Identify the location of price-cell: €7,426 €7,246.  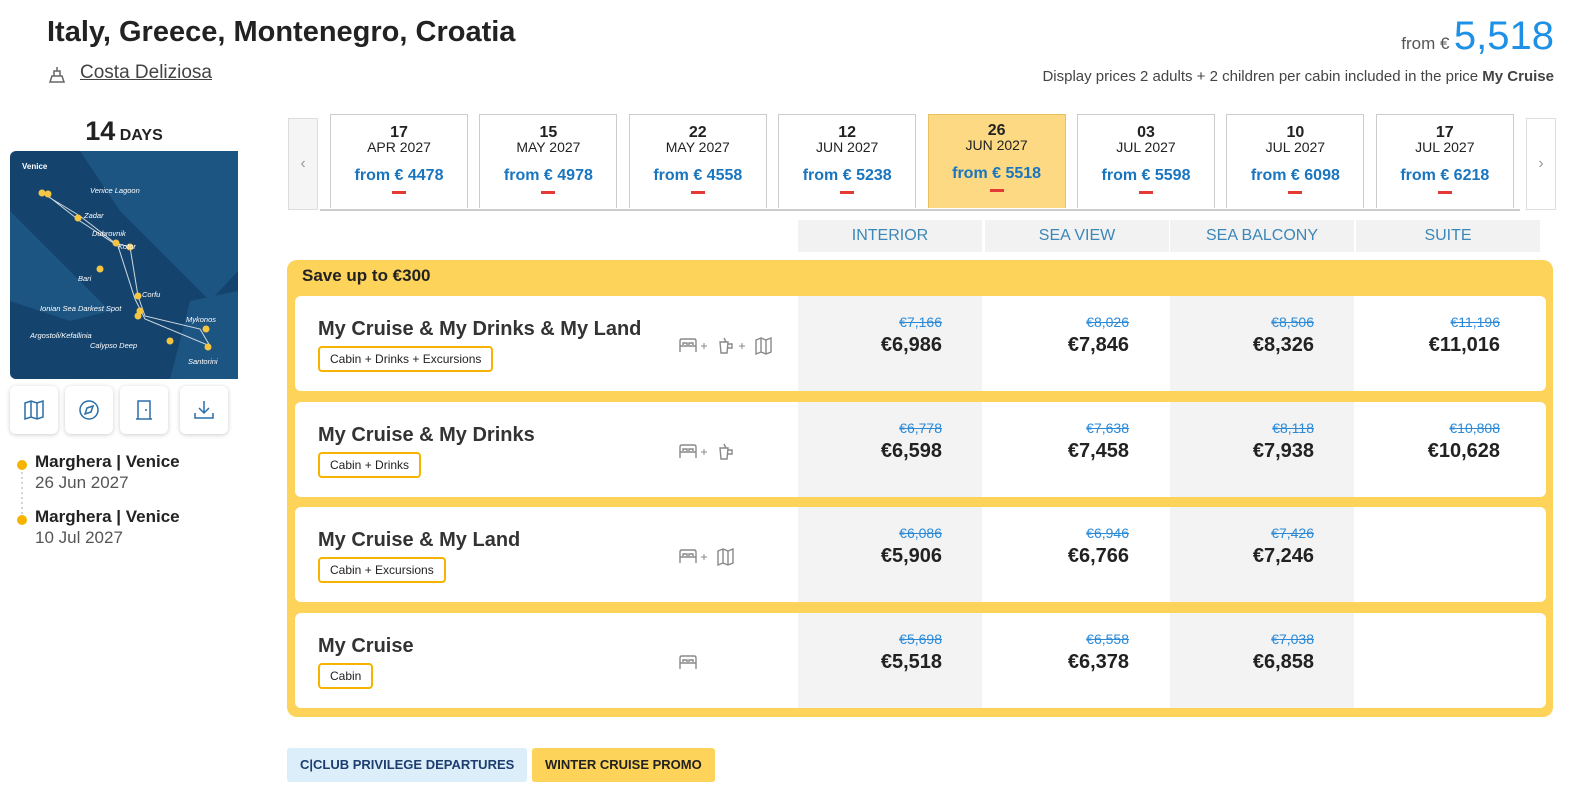
(1262, 554).